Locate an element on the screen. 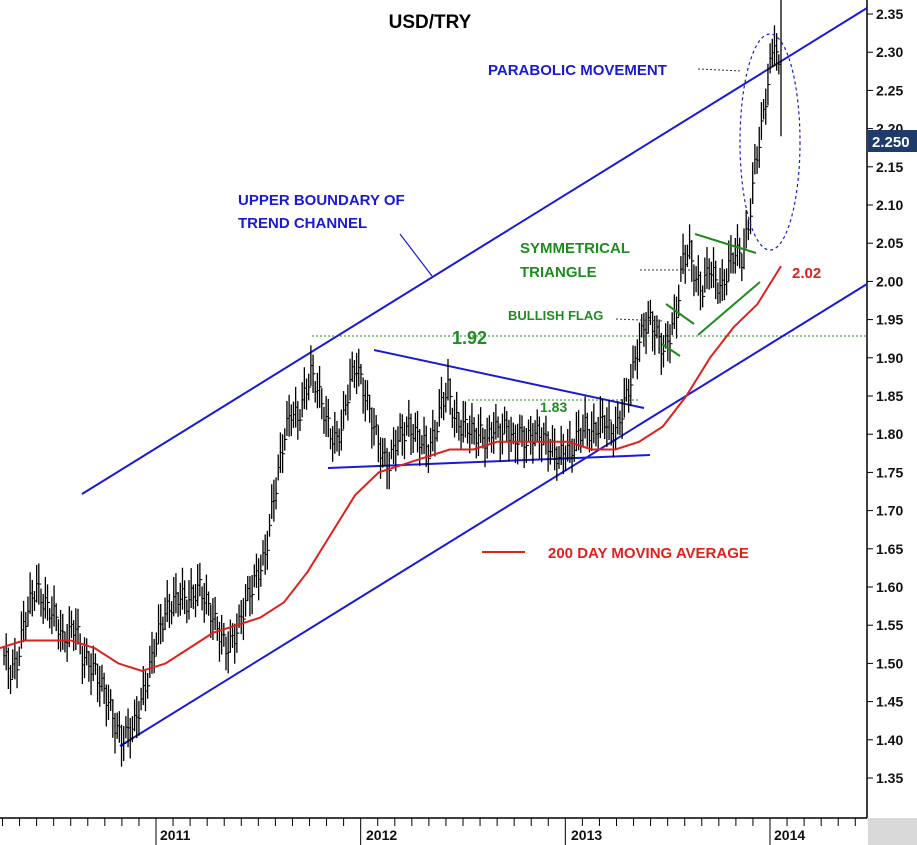 This screenshot has width=917, height=845. level-183-label: 1.83 is located at coordinates (553, 407).